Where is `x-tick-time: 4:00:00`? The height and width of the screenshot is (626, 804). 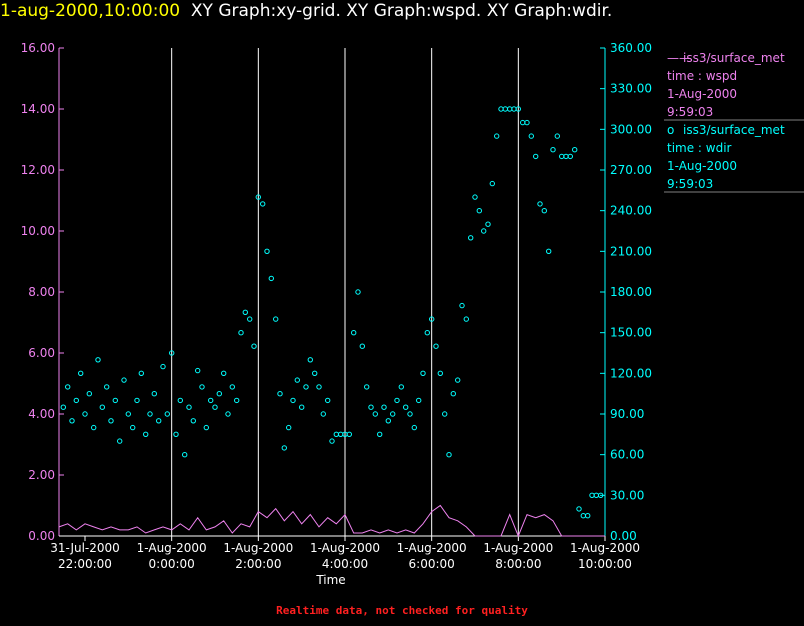 x-tick-time: 4:00:00 is located at coordinates (345, 564).